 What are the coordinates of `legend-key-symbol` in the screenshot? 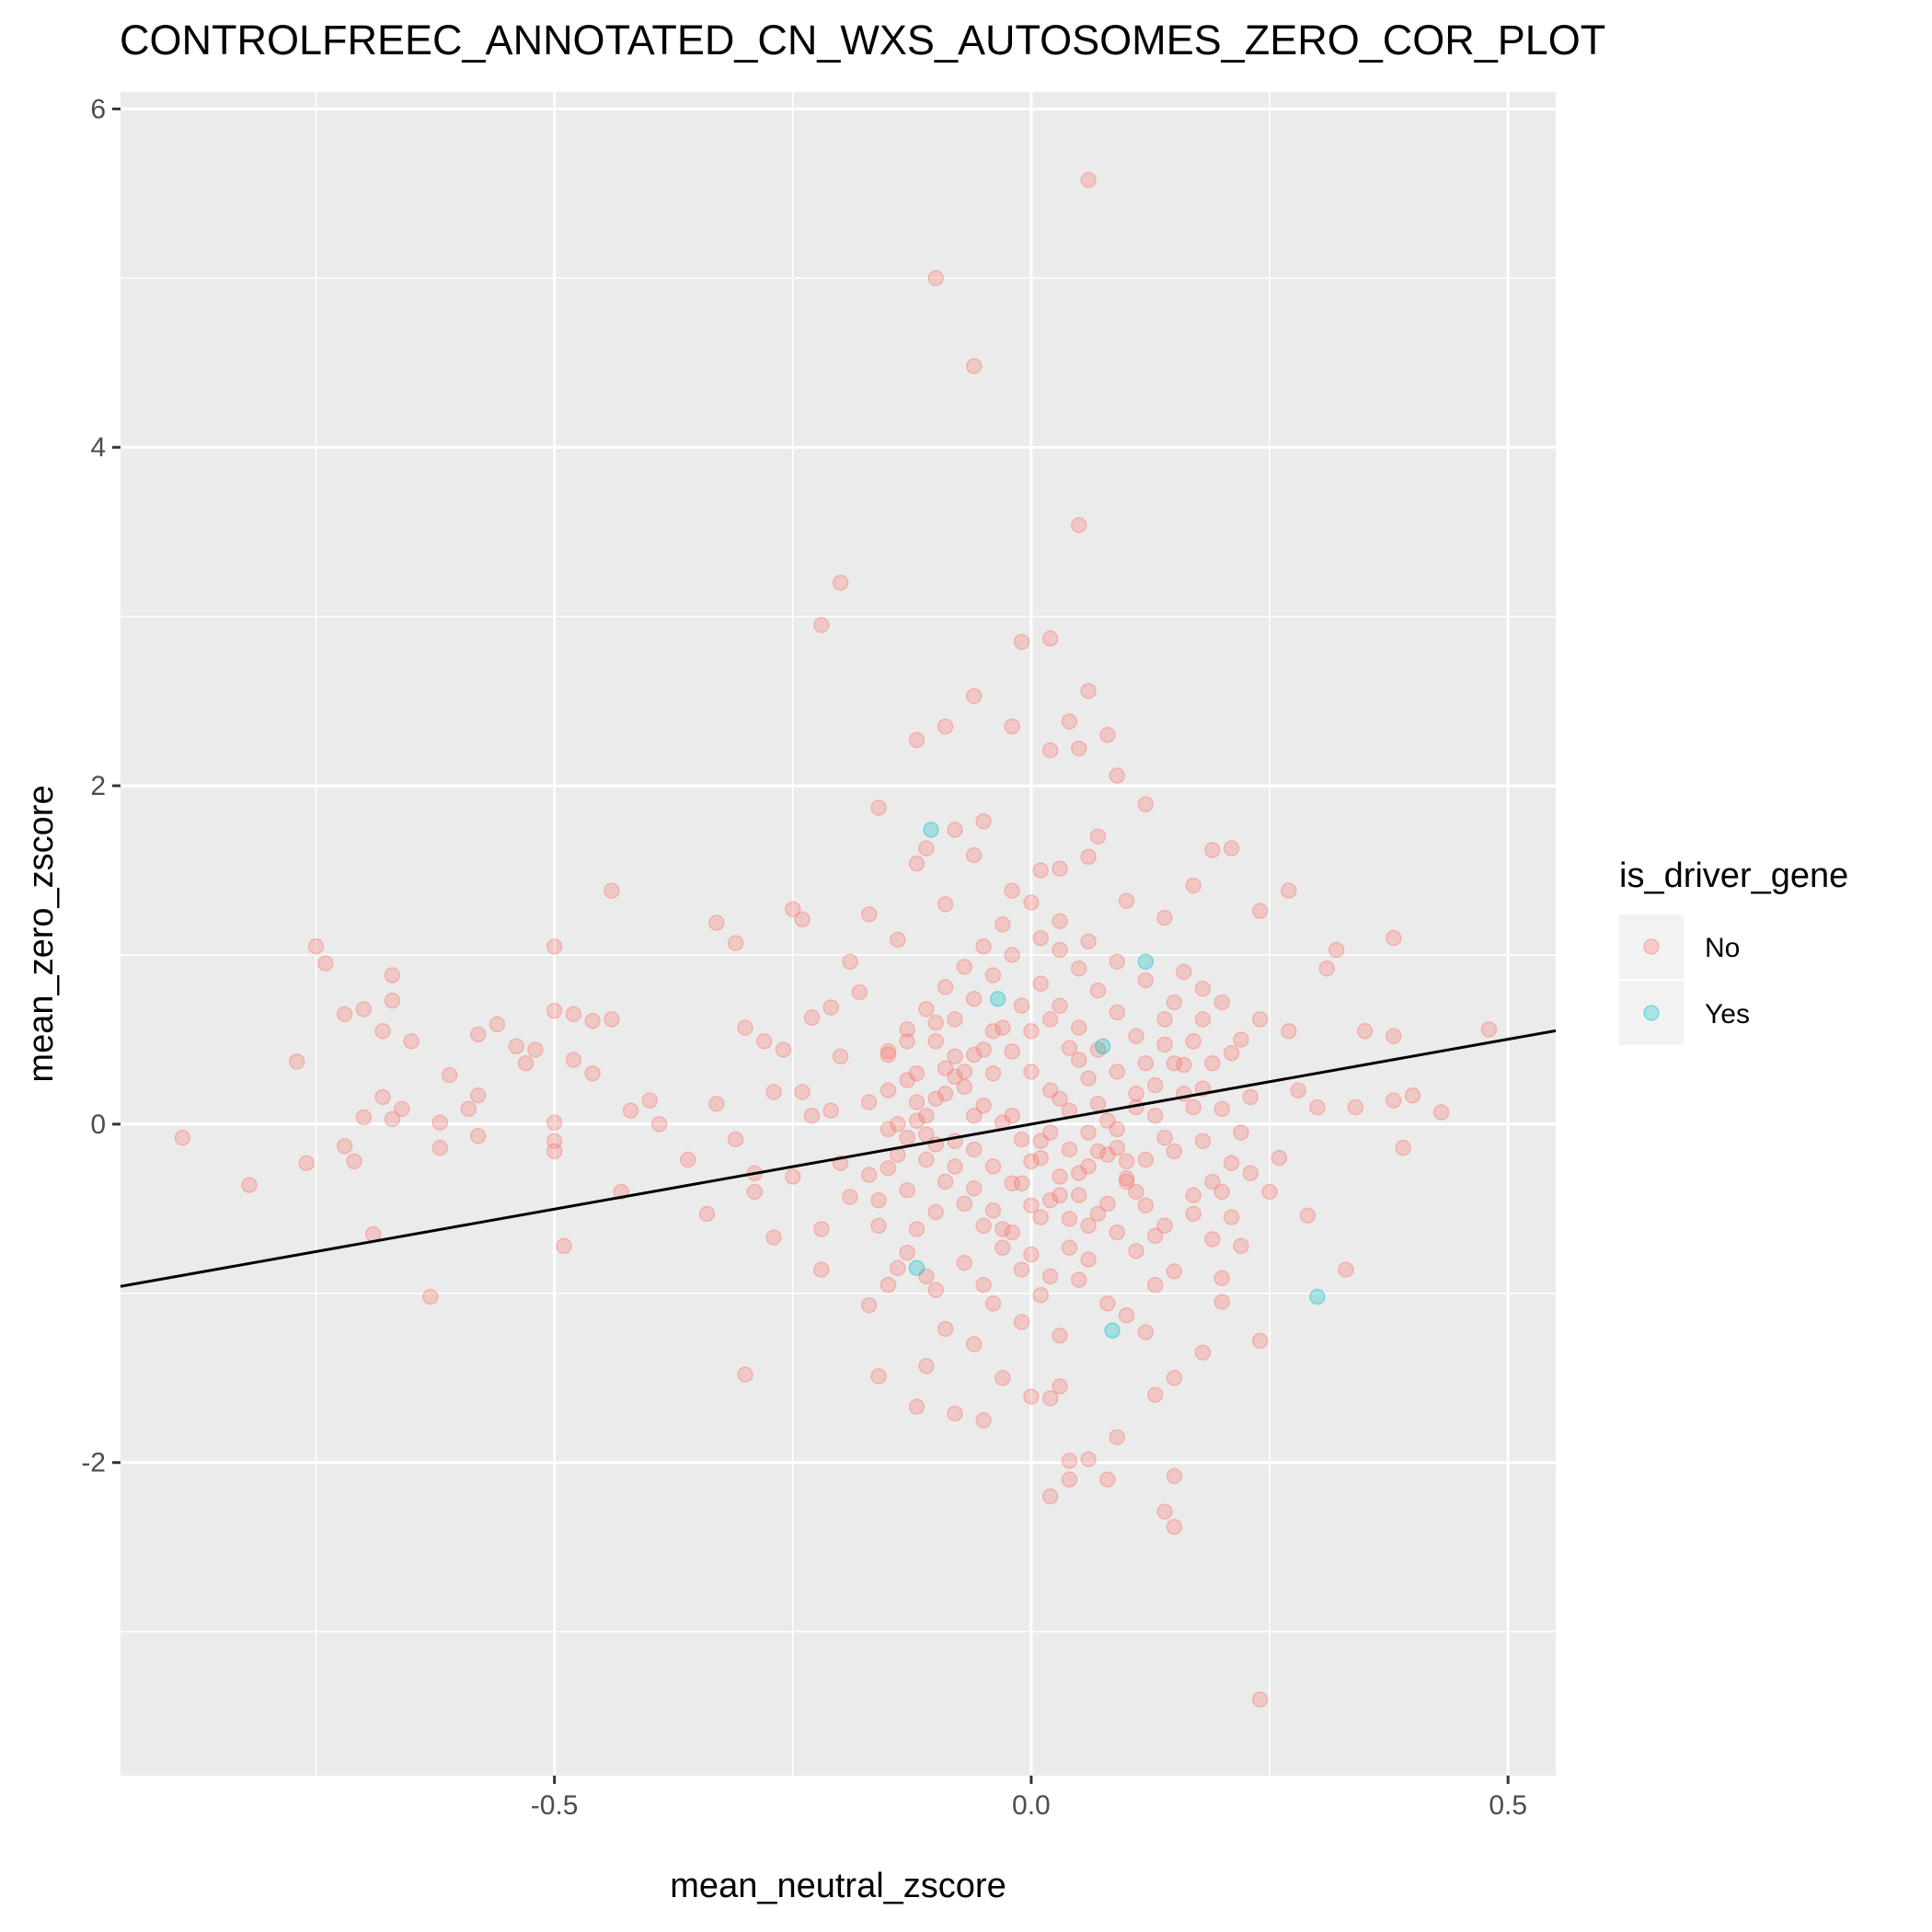 It's located at (1651, 947).